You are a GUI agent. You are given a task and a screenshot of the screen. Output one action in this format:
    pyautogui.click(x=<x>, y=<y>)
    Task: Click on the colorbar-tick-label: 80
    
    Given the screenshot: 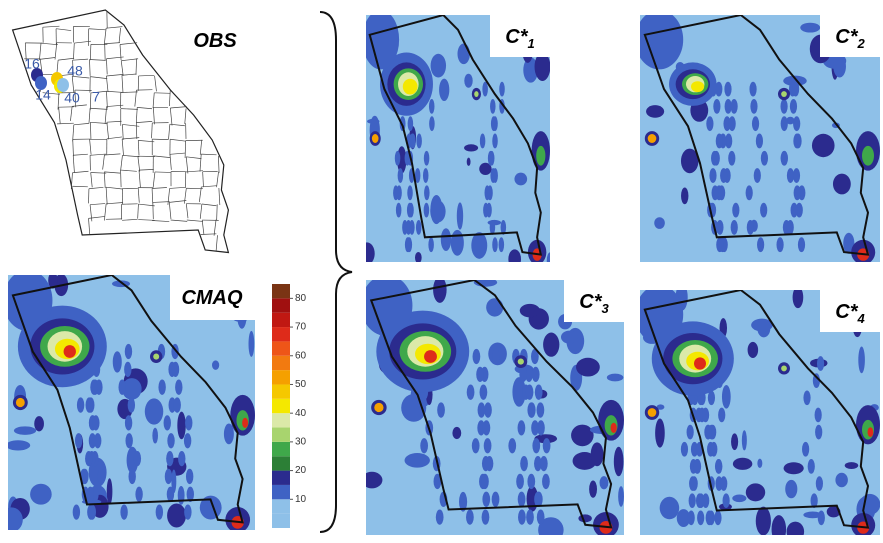 What is the action you would take?
    pyautogui.click(x=301, y=298)
    